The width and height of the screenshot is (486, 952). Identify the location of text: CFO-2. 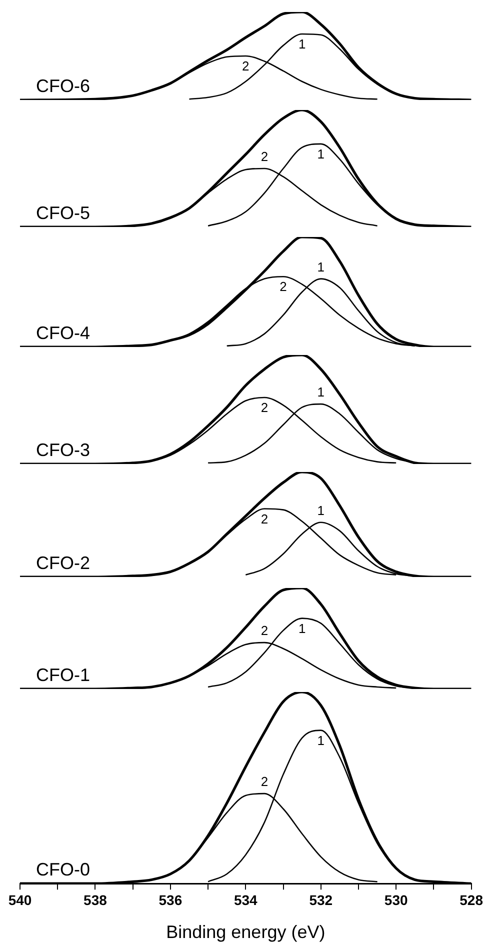
(63, 563).